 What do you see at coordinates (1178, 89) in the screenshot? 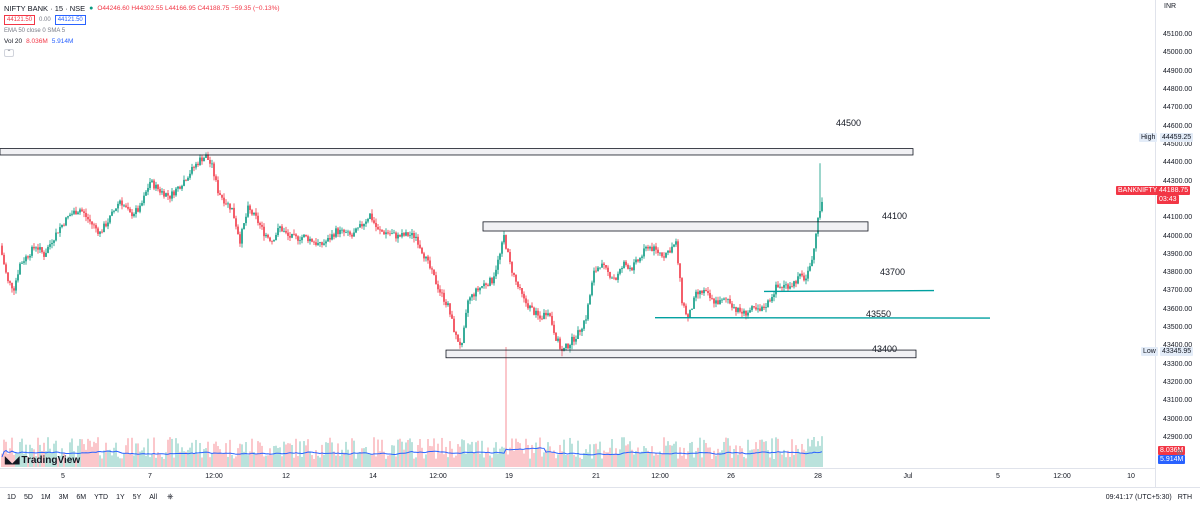
I see `price-tick-label: 44800.00` at bounding box center [1178, 89].